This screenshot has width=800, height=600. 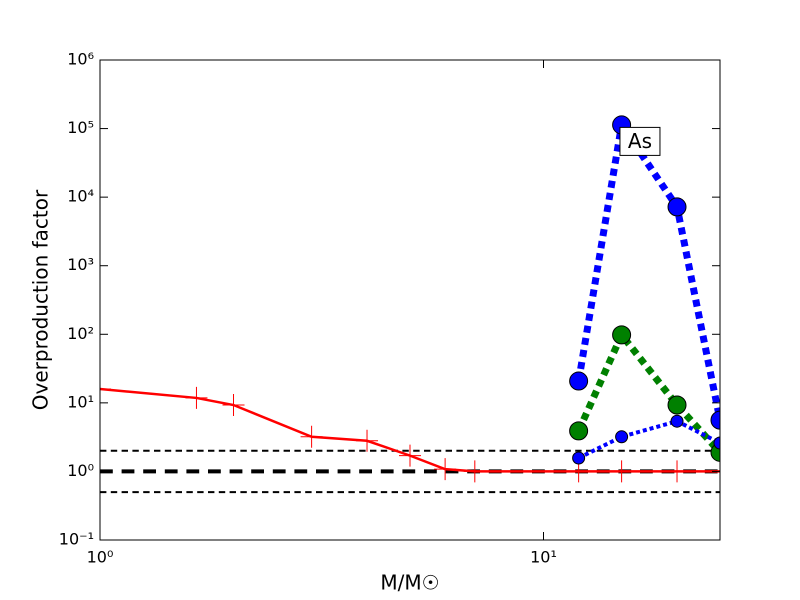 I want to click on y-tick-label: 10⁴, so click(x=80, y=196).